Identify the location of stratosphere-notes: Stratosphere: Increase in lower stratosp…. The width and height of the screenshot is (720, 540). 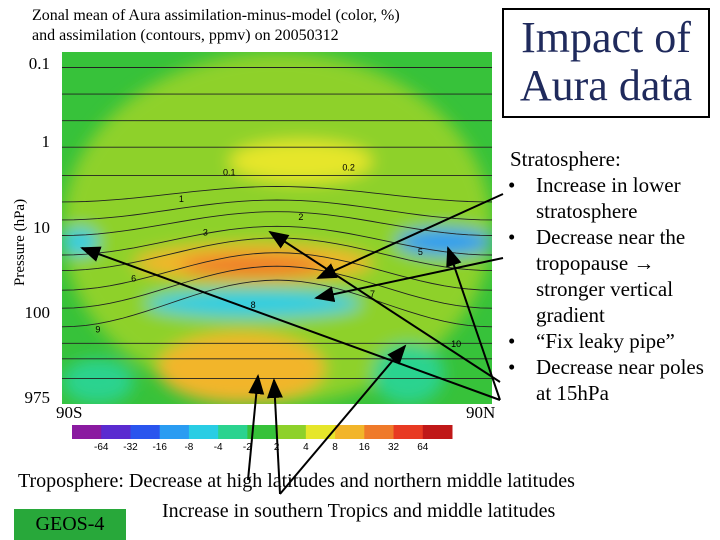
(604, 276).